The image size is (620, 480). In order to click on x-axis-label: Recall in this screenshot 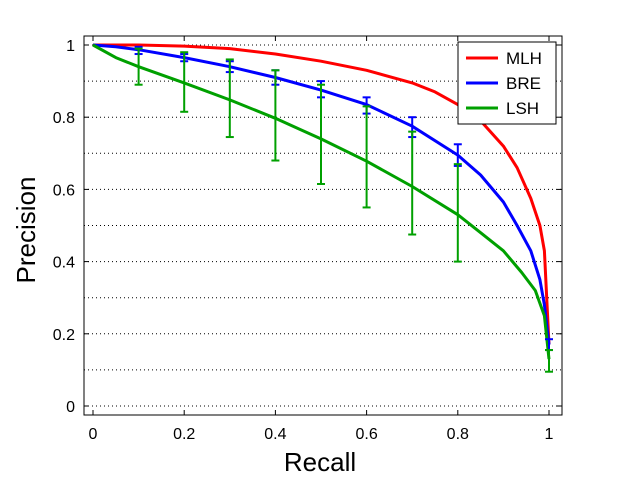, I will do `click(320, 462)`.